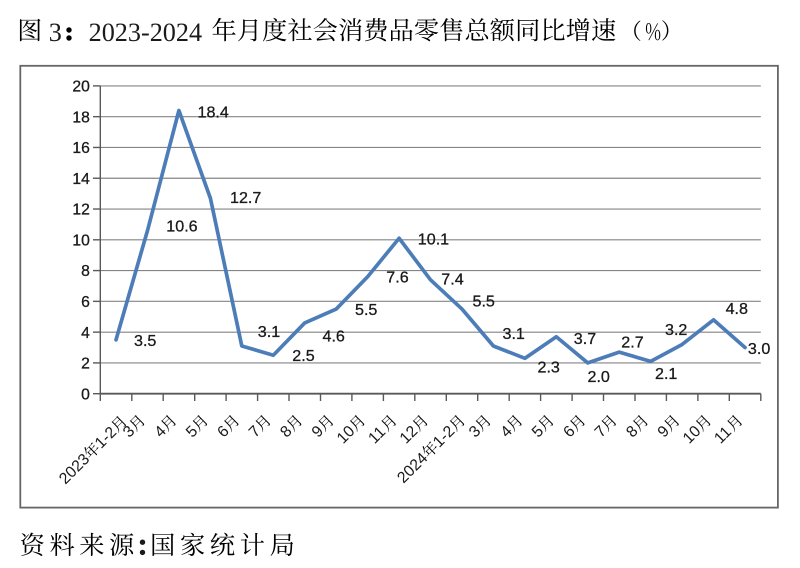  What do you see at coordinates (759, 349) in the screenshot?
I see `svg-text: 3.0` at bounding box center [759, 349].